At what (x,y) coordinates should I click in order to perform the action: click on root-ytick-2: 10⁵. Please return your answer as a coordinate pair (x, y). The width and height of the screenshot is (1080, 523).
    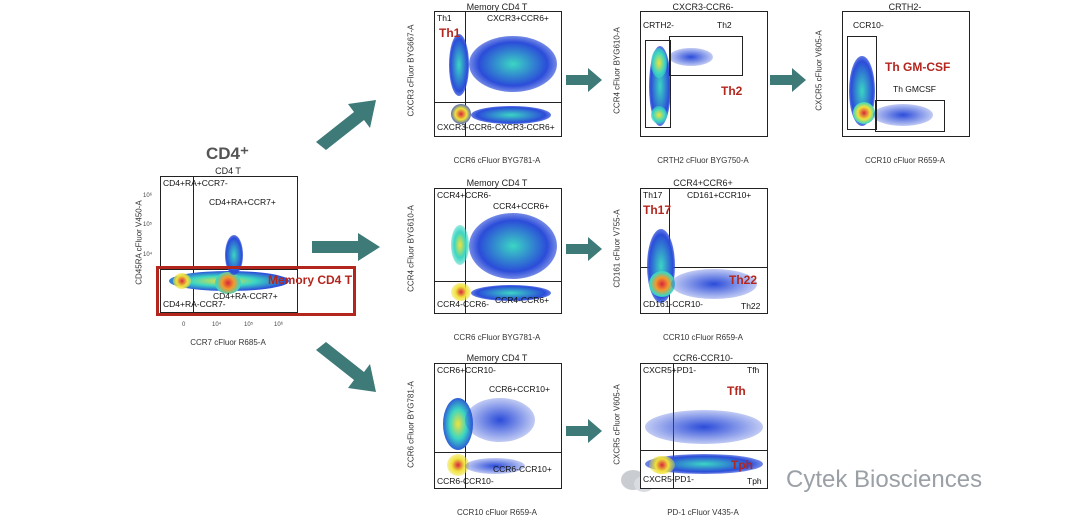
    Looking at the image, I should click on (148, 225).